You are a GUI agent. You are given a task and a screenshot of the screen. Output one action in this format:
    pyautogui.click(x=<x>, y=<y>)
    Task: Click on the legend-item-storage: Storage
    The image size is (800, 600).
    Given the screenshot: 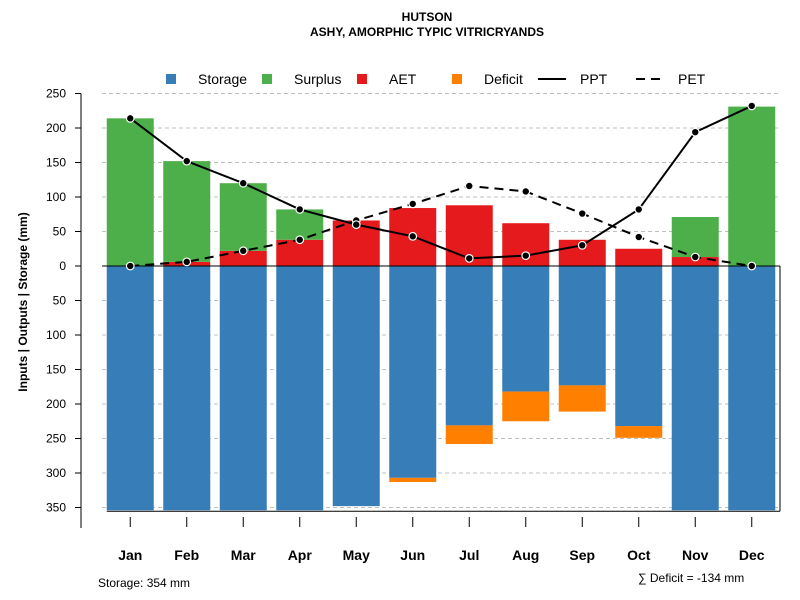 What is the action you would take?
    pyautogui.click(x=206, y=79)
    